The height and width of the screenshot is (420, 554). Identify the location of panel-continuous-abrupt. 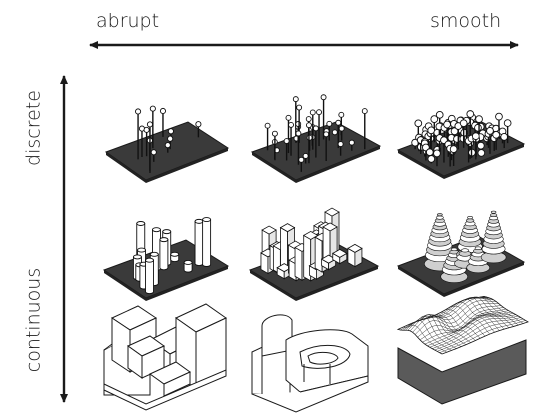
(165, 357).